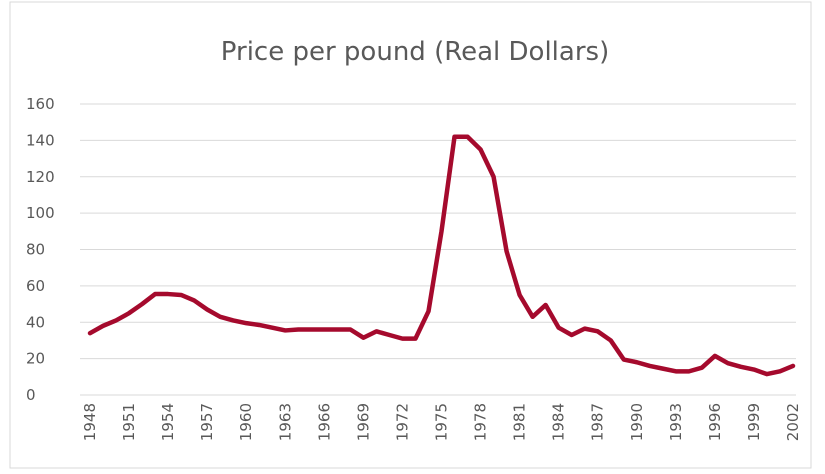 The width and height of the screenshot is (825, 474). I want to click on x-tick-label: 1951, so click(129, 422).